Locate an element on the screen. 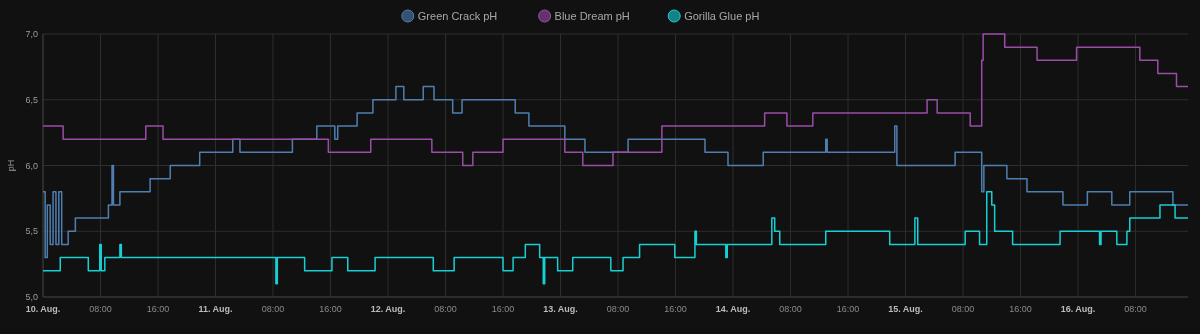 The image size is (1200, 334). y-tick-label: 6,0 is located at coordinates (31, 165).